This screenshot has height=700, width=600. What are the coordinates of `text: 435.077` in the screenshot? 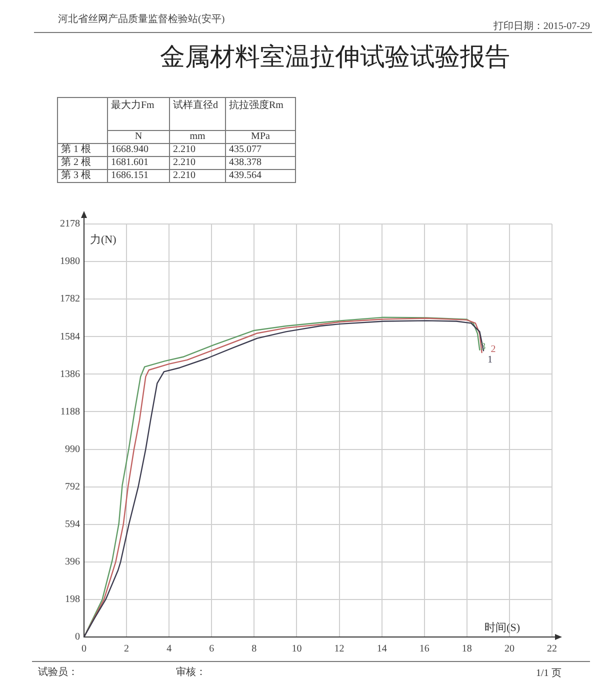 It's located at (261, 150).